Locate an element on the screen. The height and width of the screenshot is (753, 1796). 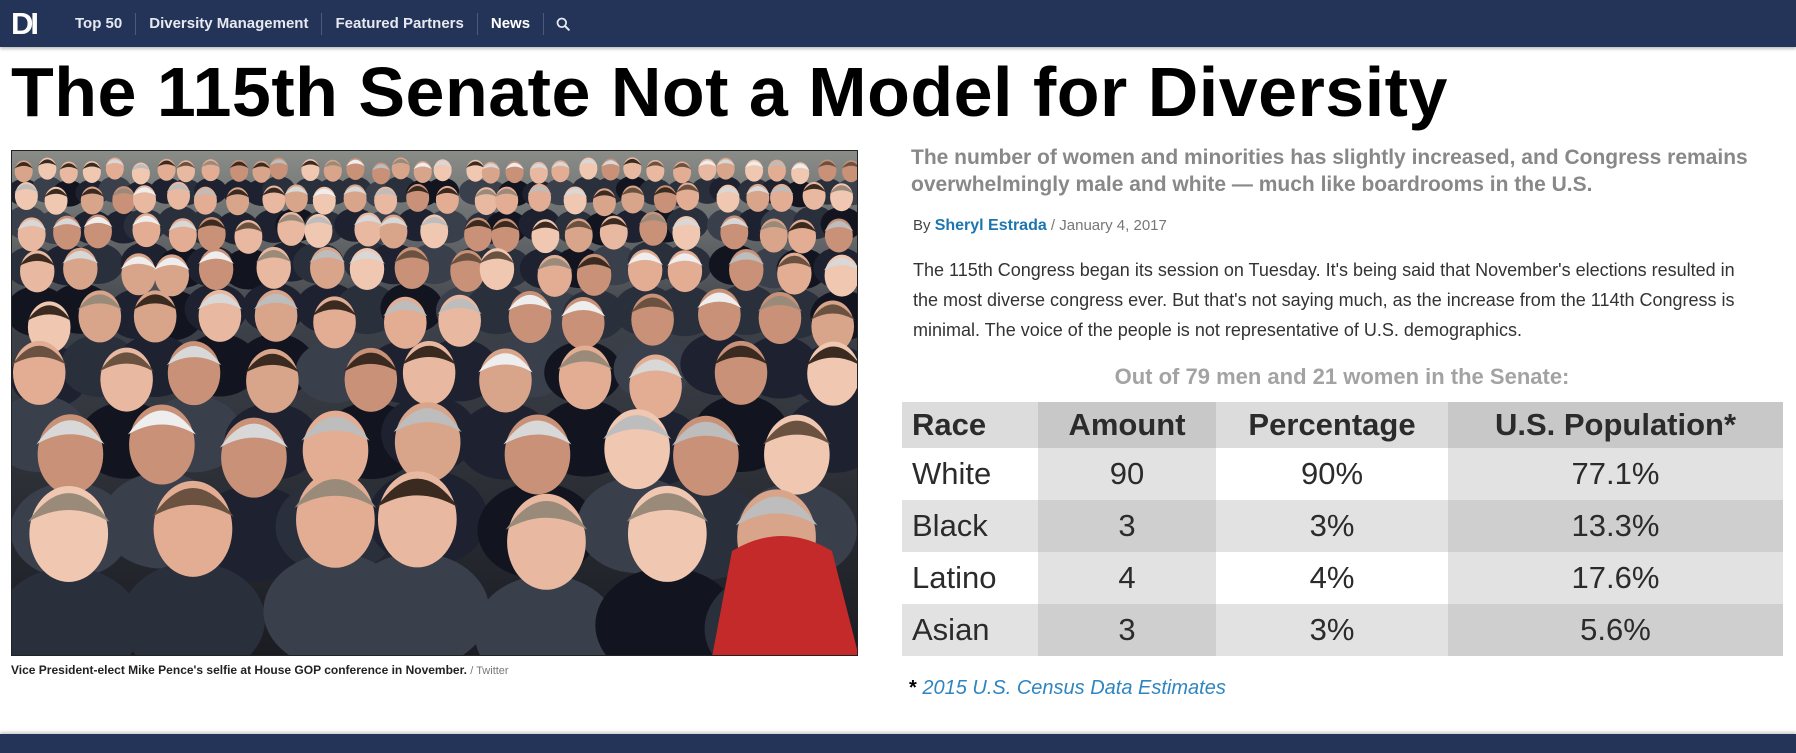
census-data-link: 2015 U.S. Census Data Estimates is located at coordinates (1074, 688).